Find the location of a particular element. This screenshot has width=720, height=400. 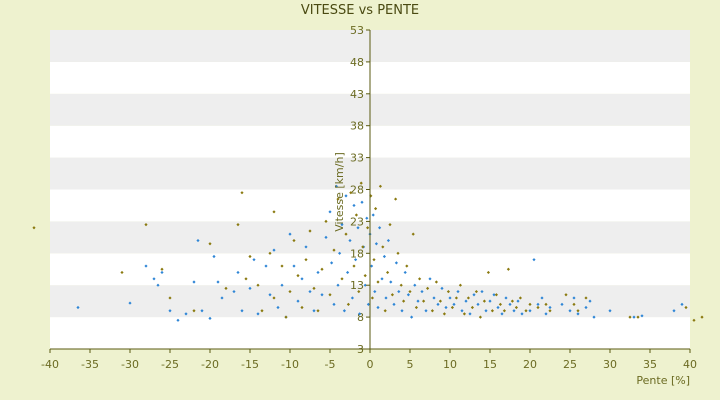

y-tick-label: 13 is located at coordinates (357, 285).